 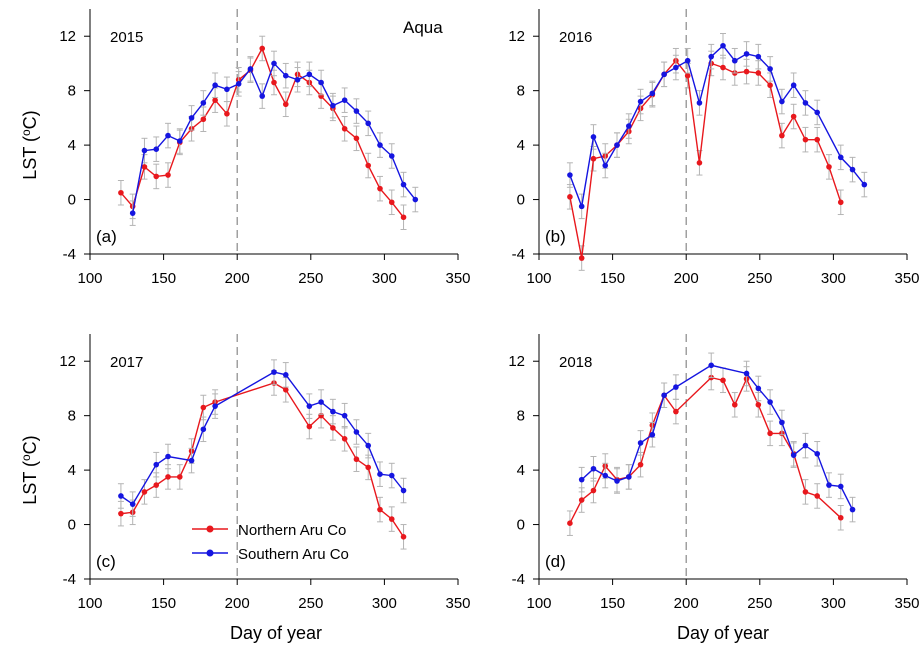 What do you see at coordinates (274, 138) in the screenshot?
I see `series-southern` at bounding box center [274, 138].